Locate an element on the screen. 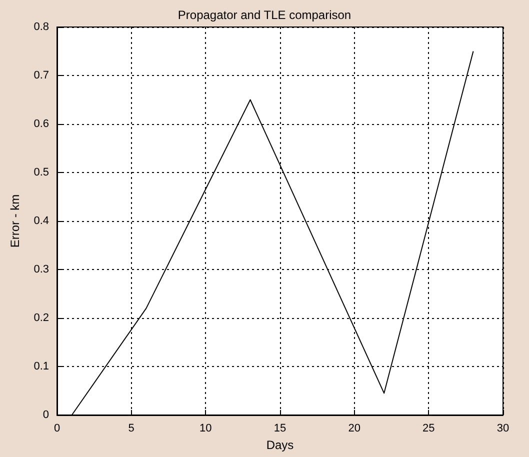 This screenshot has width=529, height=457. y-axis-title: Error - km is located at coordinates (15, 221).